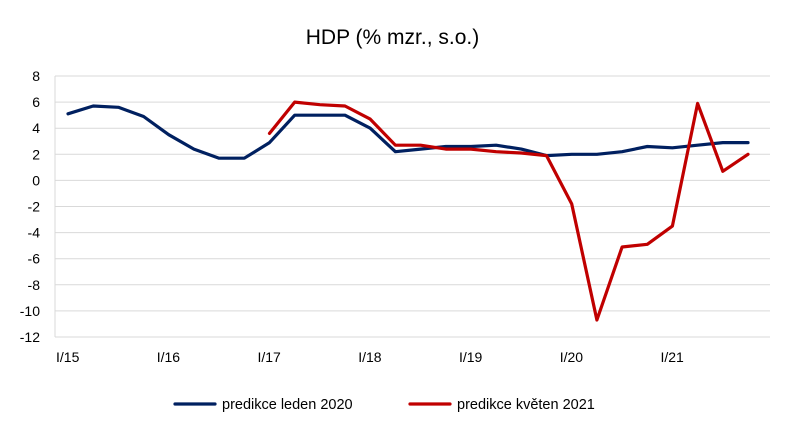 This screenshot has height=432, width=785. What do you see at coordinates (471, 357) in the screenshot?
I see `x-tick-label: I/19` at bounding box center [471, 357].